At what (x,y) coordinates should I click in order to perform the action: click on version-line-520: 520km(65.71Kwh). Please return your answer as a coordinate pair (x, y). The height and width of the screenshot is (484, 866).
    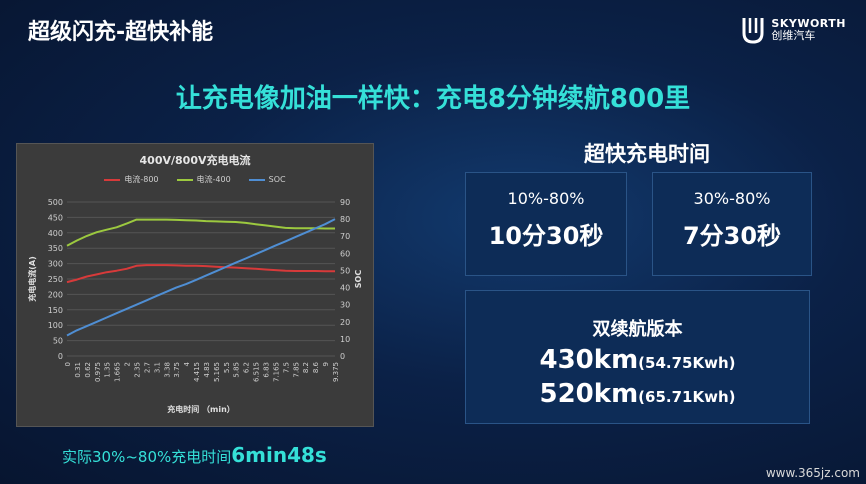
    Looking at the image, I should click on (637, 394).